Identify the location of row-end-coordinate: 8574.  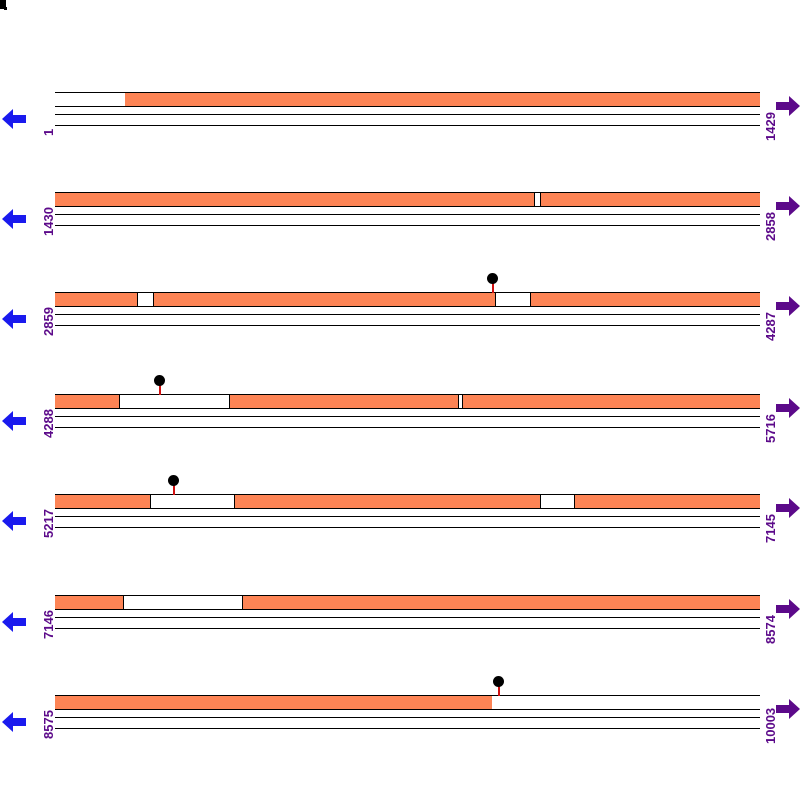
(770, 629).